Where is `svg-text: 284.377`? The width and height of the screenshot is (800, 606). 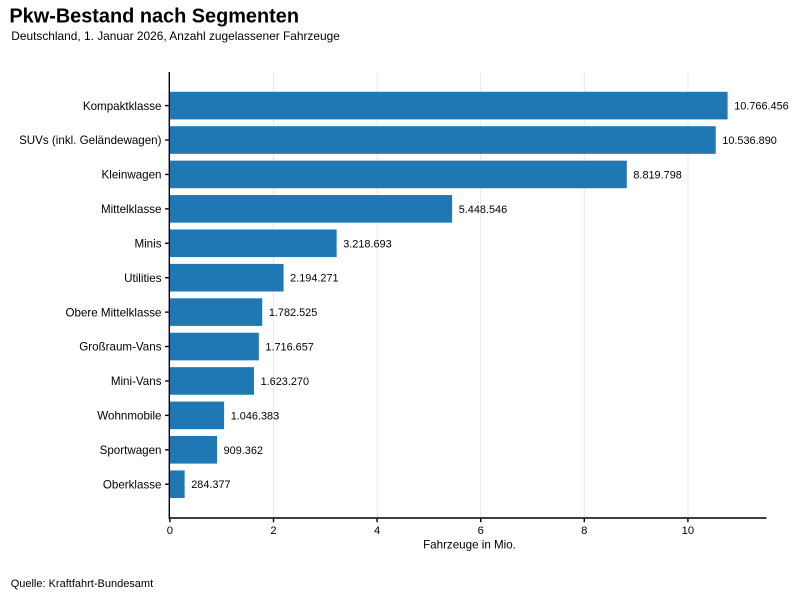
svg-text: 284.377 is located at coordinates (210, 485).